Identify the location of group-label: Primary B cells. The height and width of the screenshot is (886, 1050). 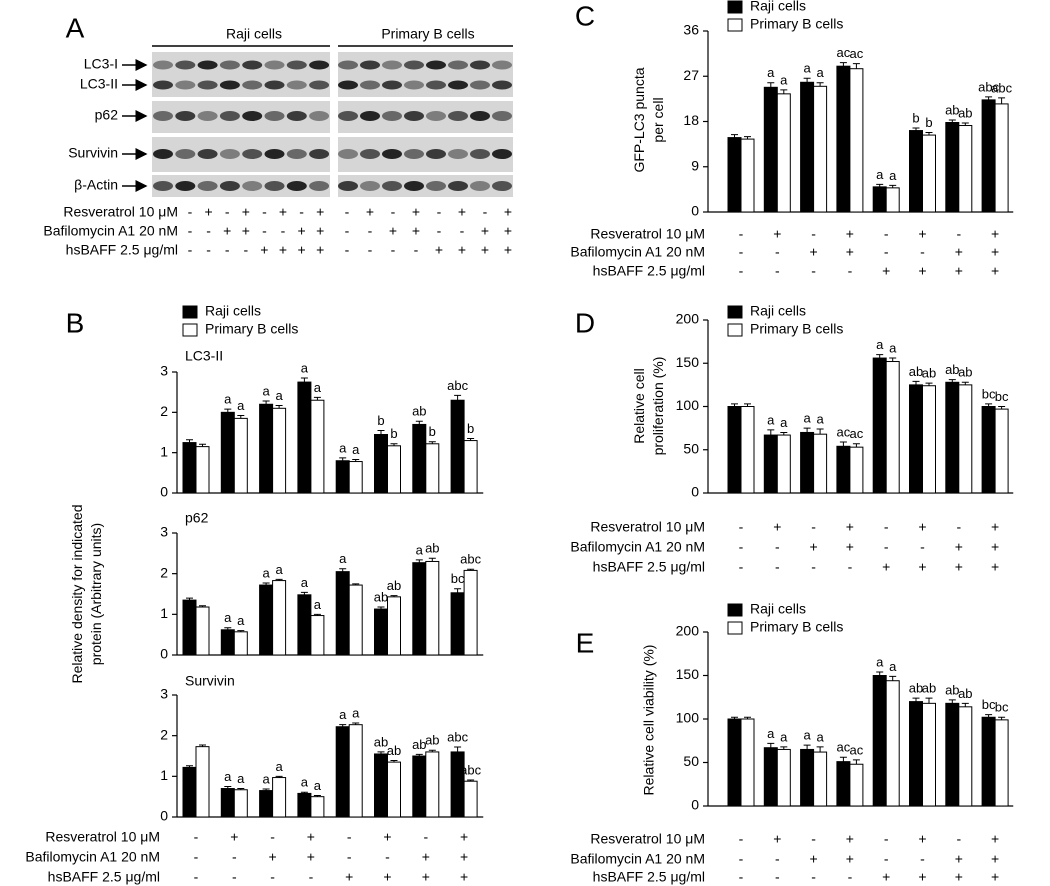
(427, 34).